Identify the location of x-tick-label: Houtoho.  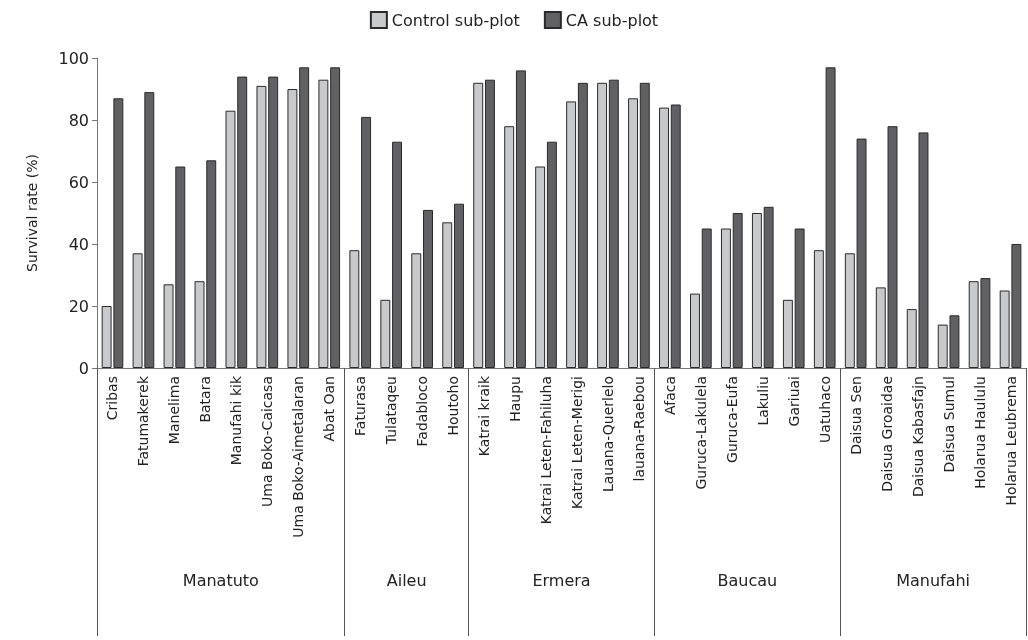
(453, 406).